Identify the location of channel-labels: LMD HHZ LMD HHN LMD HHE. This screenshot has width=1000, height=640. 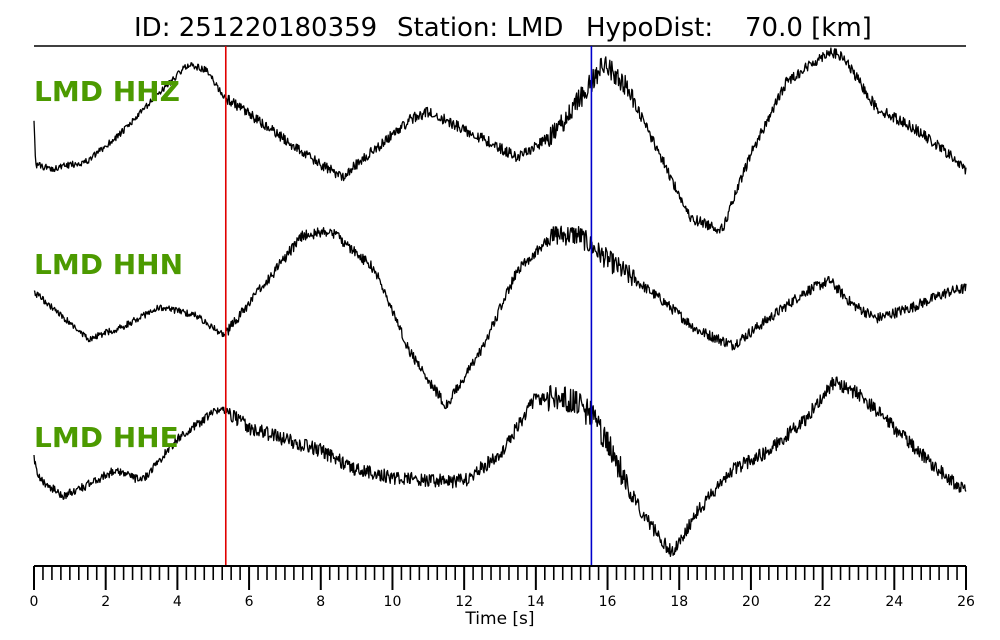
(108, 264).